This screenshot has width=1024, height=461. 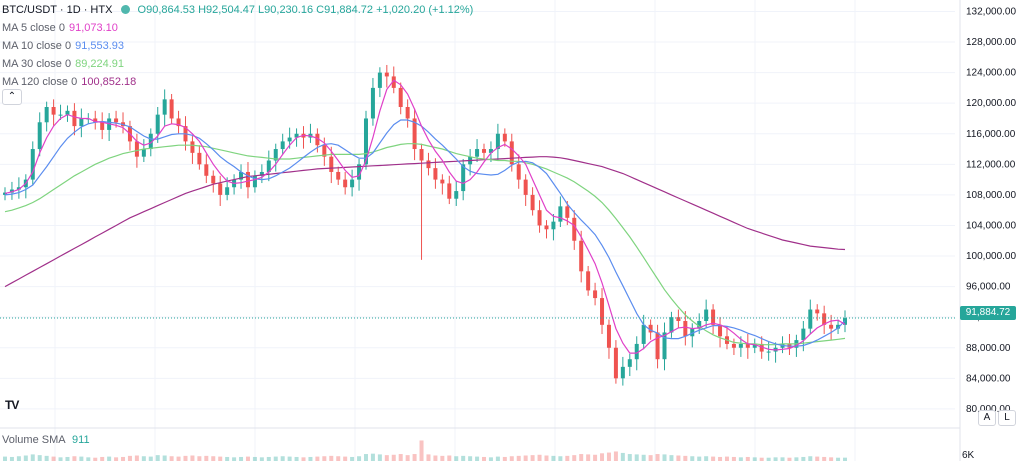 I want to click on ma-legend-value: 91,553.93, so click(x=100, y=46).